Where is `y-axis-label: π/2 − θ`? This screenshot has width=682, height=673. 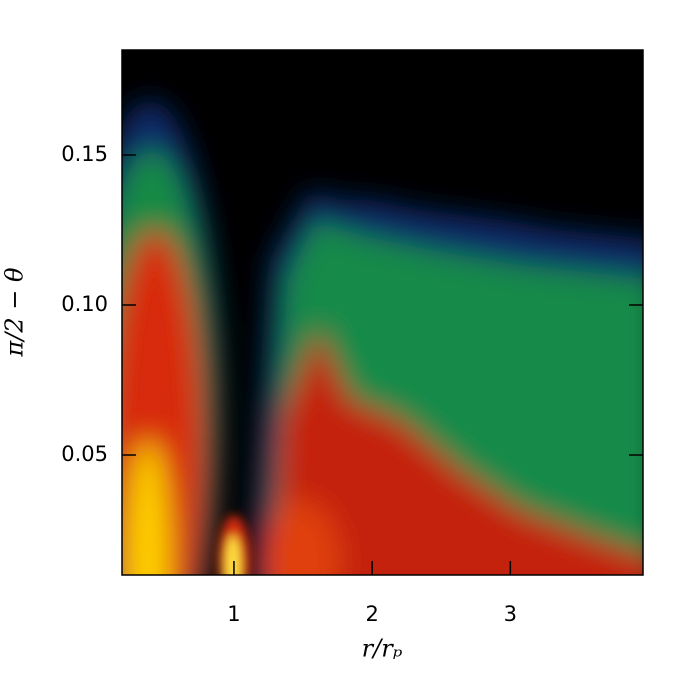
y-axis-label: π/2 − θ is located at coordinates (15, 312).